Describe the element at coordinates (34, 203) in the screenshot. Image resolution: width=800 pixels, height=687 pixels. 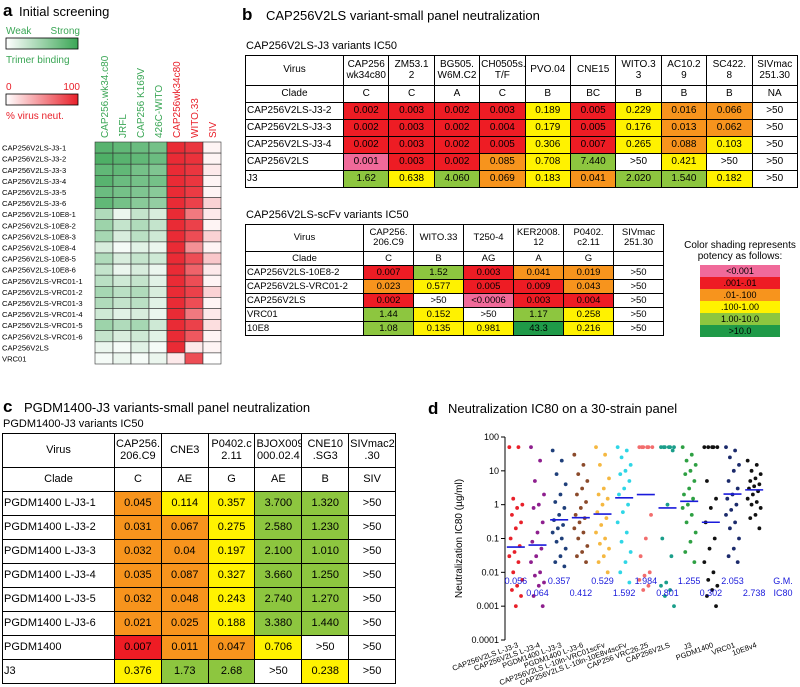
I see `row-label: CAP256V2LS-J3-6` at that location.